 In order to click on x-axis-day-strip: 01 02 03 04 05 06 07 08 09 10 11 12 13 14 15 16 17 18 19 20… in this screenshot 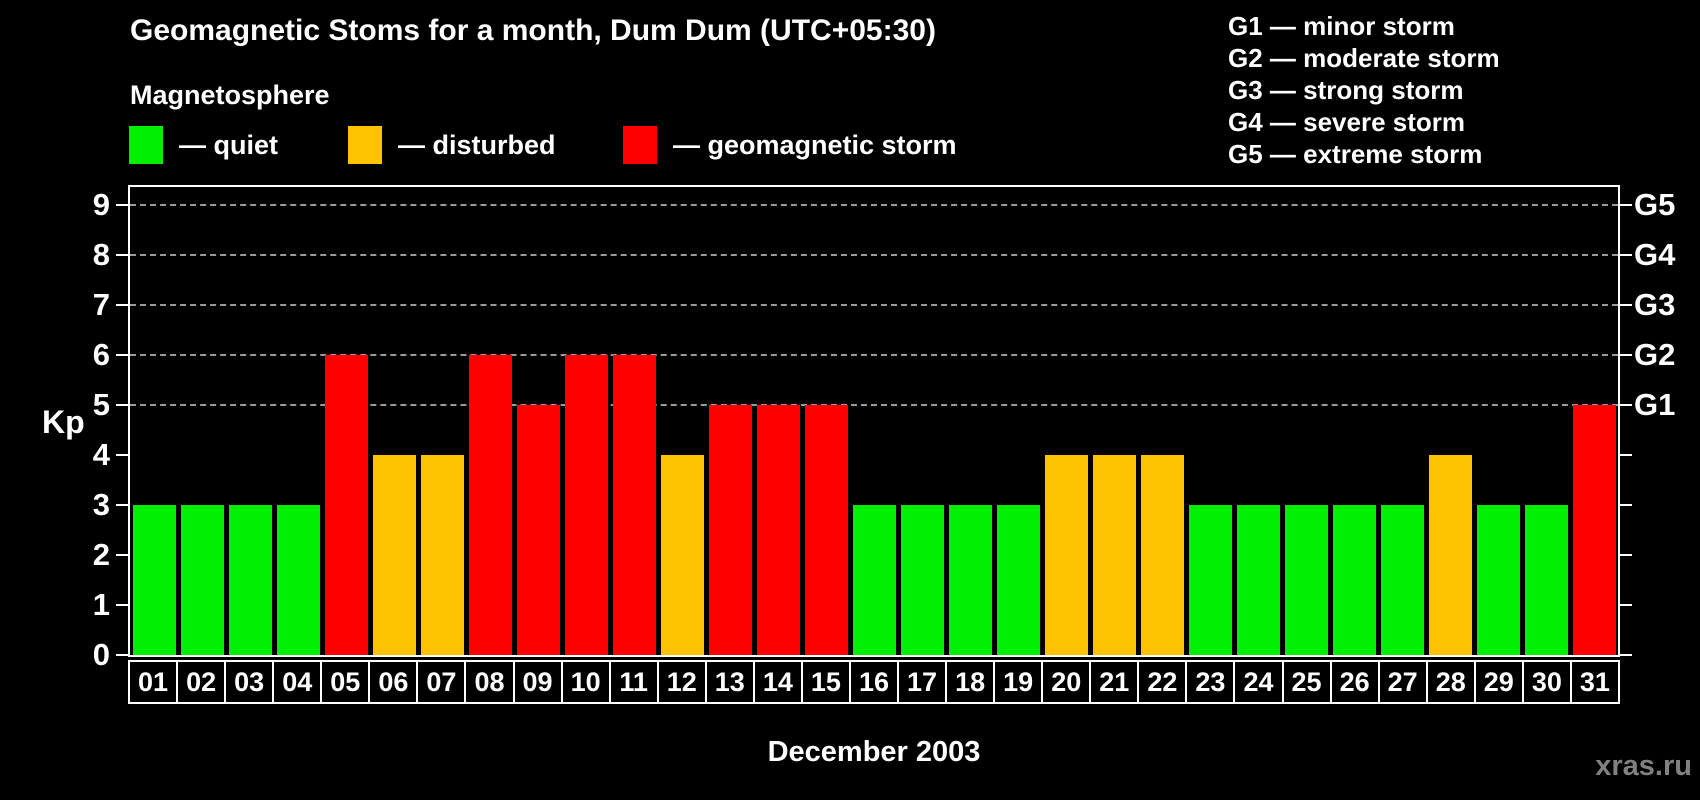, I will do `click(874, 682)`.